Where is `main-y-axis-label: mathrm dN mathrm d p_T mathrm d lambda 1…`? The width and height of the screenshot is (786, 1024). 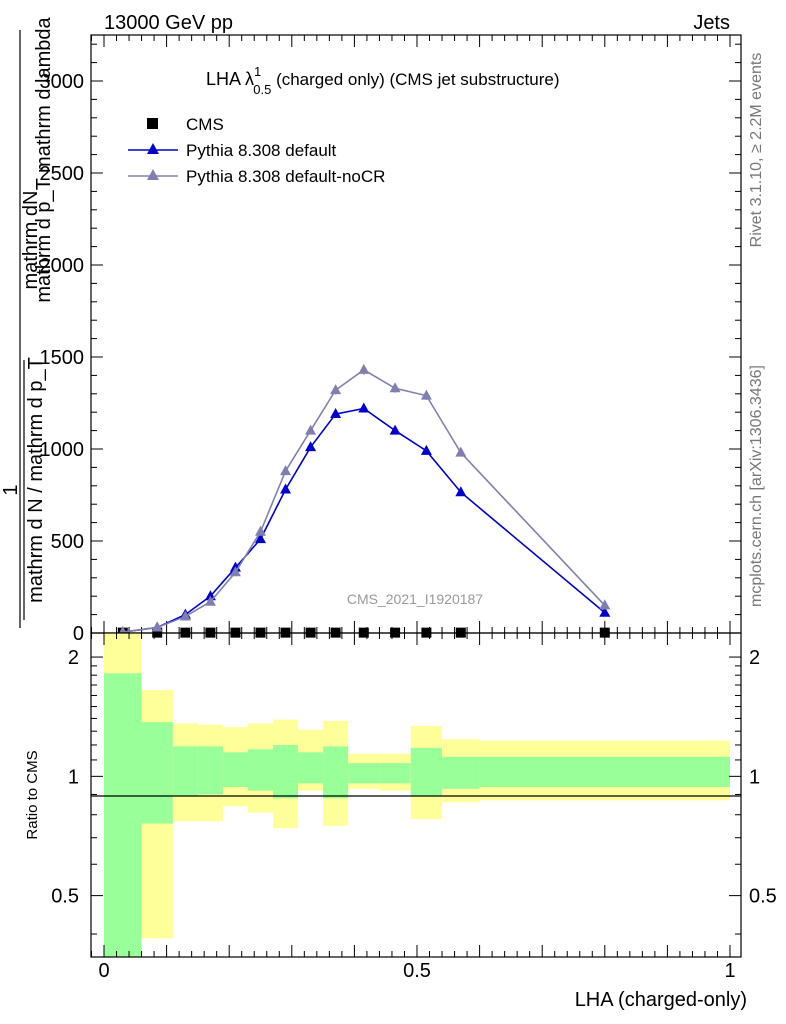 main-y-axis-label: mathrm dN mathrm d p_T mathrm d lambda 1… is located at coordinates (27, 322).